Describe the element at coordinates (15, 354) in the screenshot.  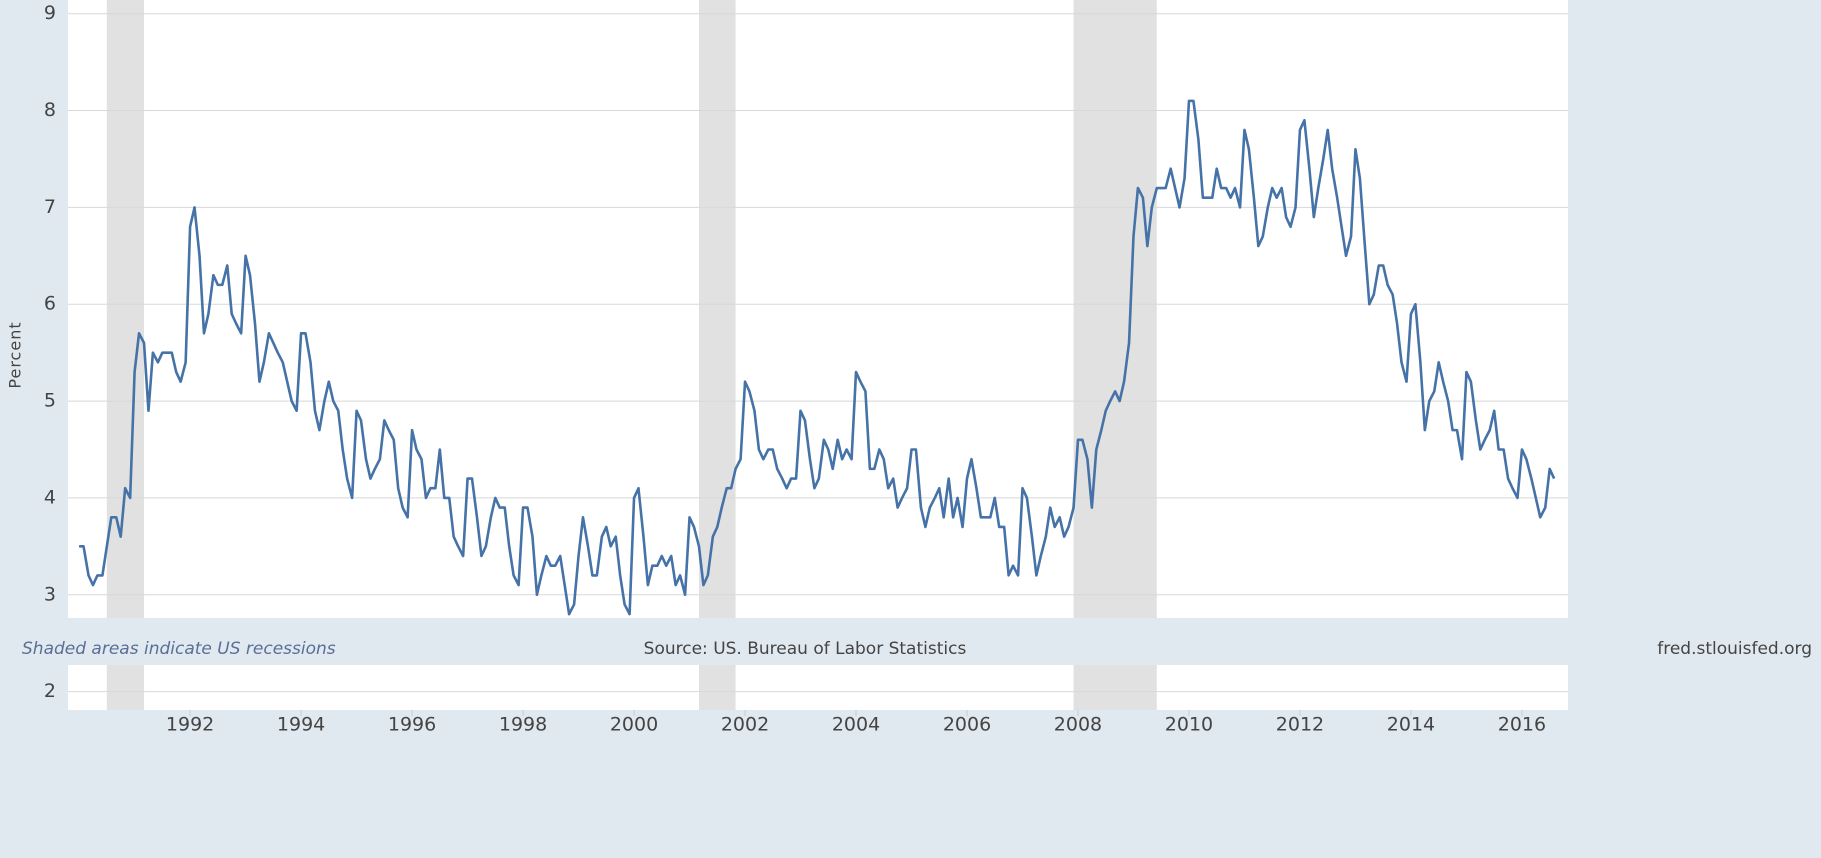
I see `y-axis-label: Percent` at that location.